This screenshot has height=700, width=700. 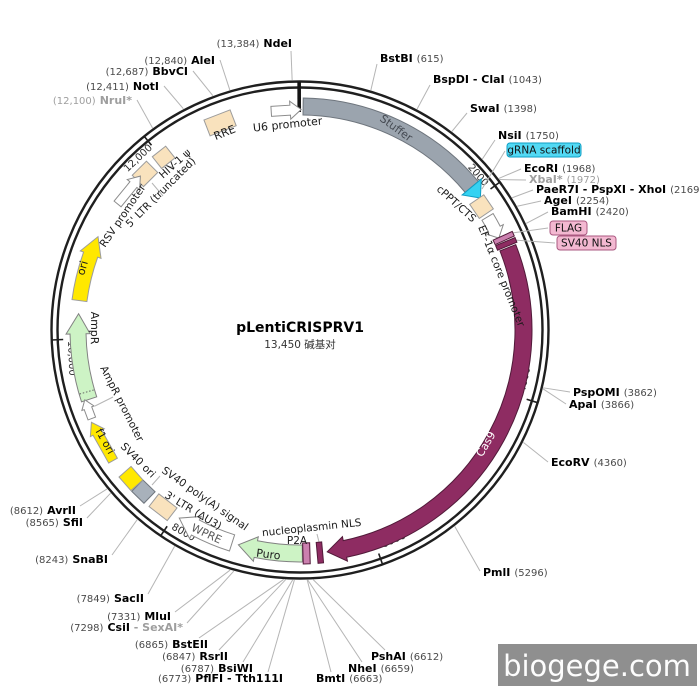 I want to click on enzyme-label-part: (4360), so click(x=610, y=463).